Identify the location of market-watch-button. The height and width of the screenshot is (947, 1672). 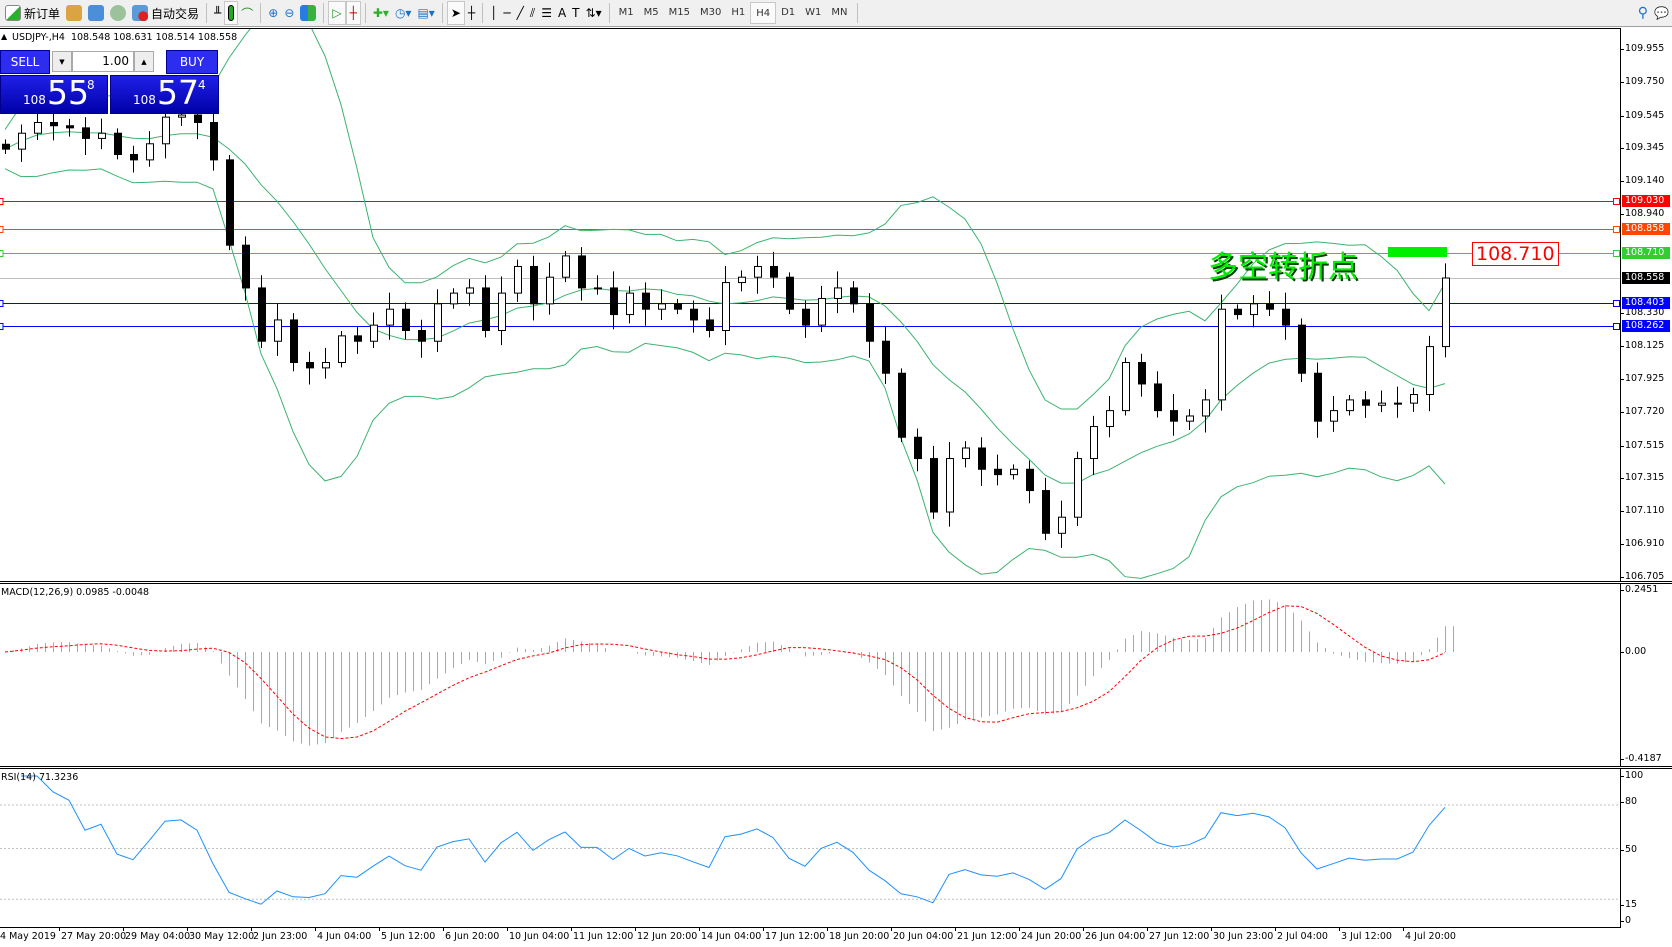
(96, 13).